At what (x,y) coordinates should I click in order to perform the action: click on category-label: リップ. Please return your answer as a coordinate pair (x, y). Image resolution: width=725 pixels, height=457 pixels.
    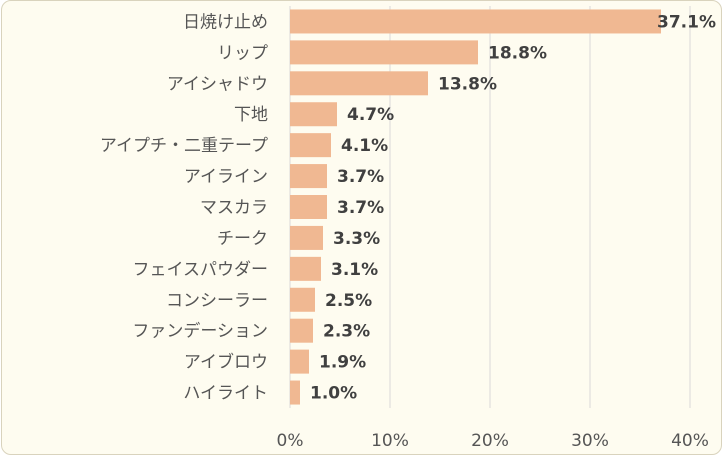
    Looking at the image, I should click on (242, 53).